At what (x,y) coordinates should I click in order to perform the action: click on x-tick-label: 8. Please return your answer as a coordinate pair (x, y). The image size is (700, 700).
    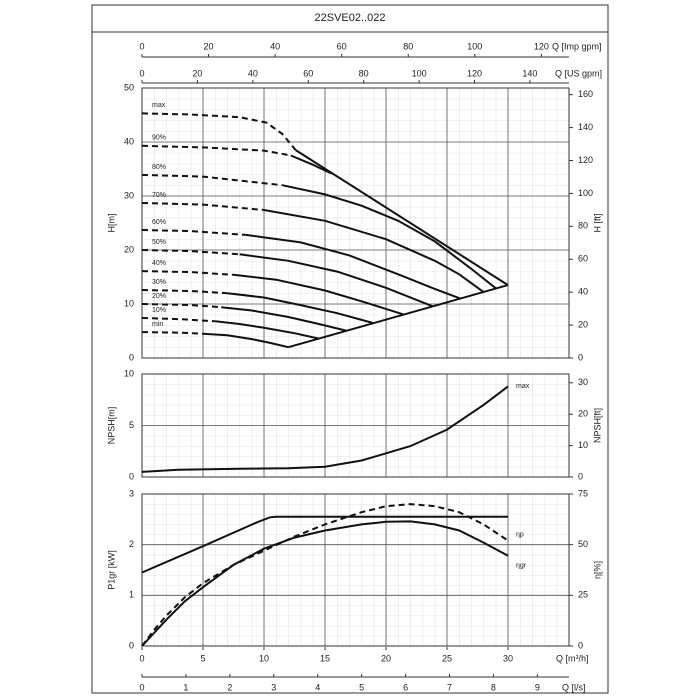
    Looking at the image, I should click on (493, 687).